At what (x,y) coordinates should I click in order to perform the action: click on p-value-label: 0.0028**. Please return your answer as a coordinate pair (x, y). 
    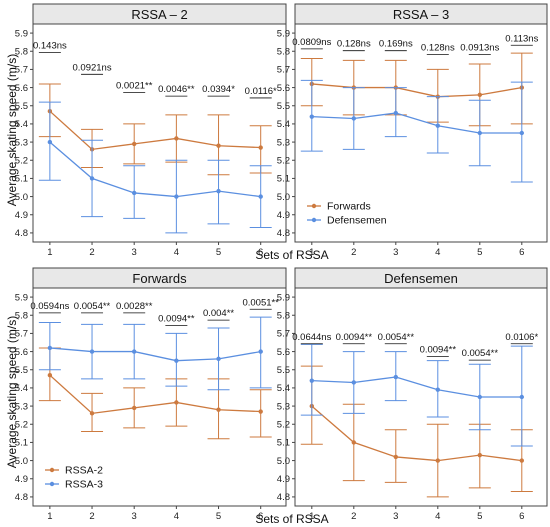
    Looking at the image, I should click on (134, 306).